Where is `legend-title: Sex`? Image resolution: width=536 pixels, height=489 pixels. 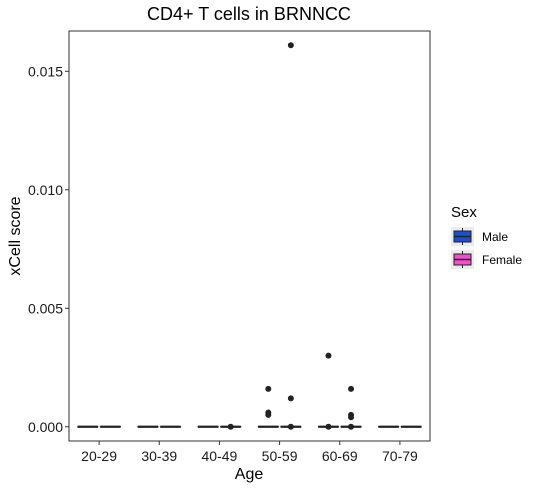 legend-title: Sex is located at coordinates (464, 212).